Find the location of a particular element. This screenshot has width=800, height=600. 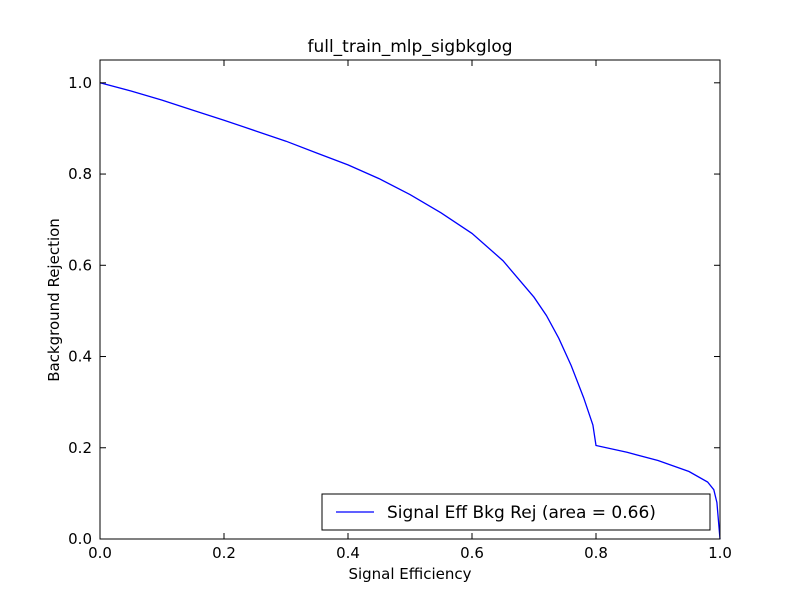

legend-label: Signal Eff Bkg Rej (area = 0.66) is located at coordinates (521, 513).